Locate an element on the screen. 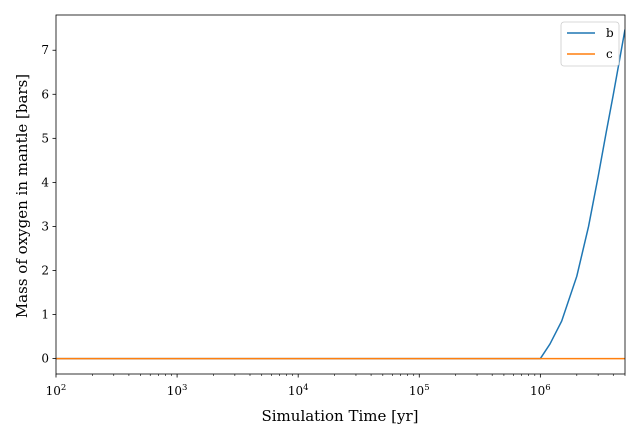  y-tick-label: 3 is located at coordinates (45, 226).